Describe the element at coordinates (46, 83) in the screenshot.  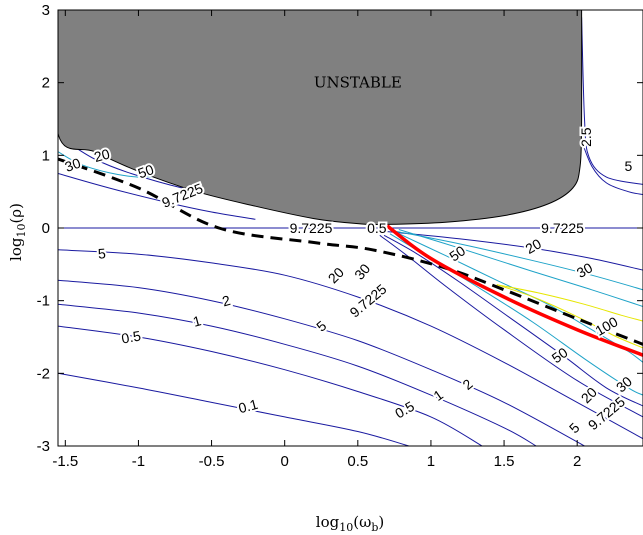
I see `y-tick-label: 2` at that location.